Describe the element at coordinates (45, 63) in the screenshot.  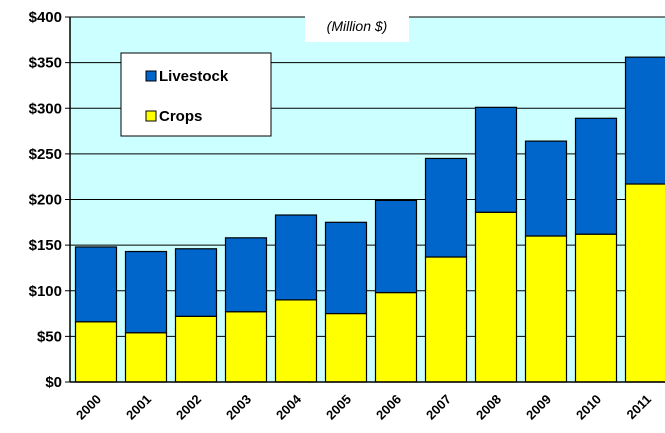
I see `y-tick-label: $350` at that location.